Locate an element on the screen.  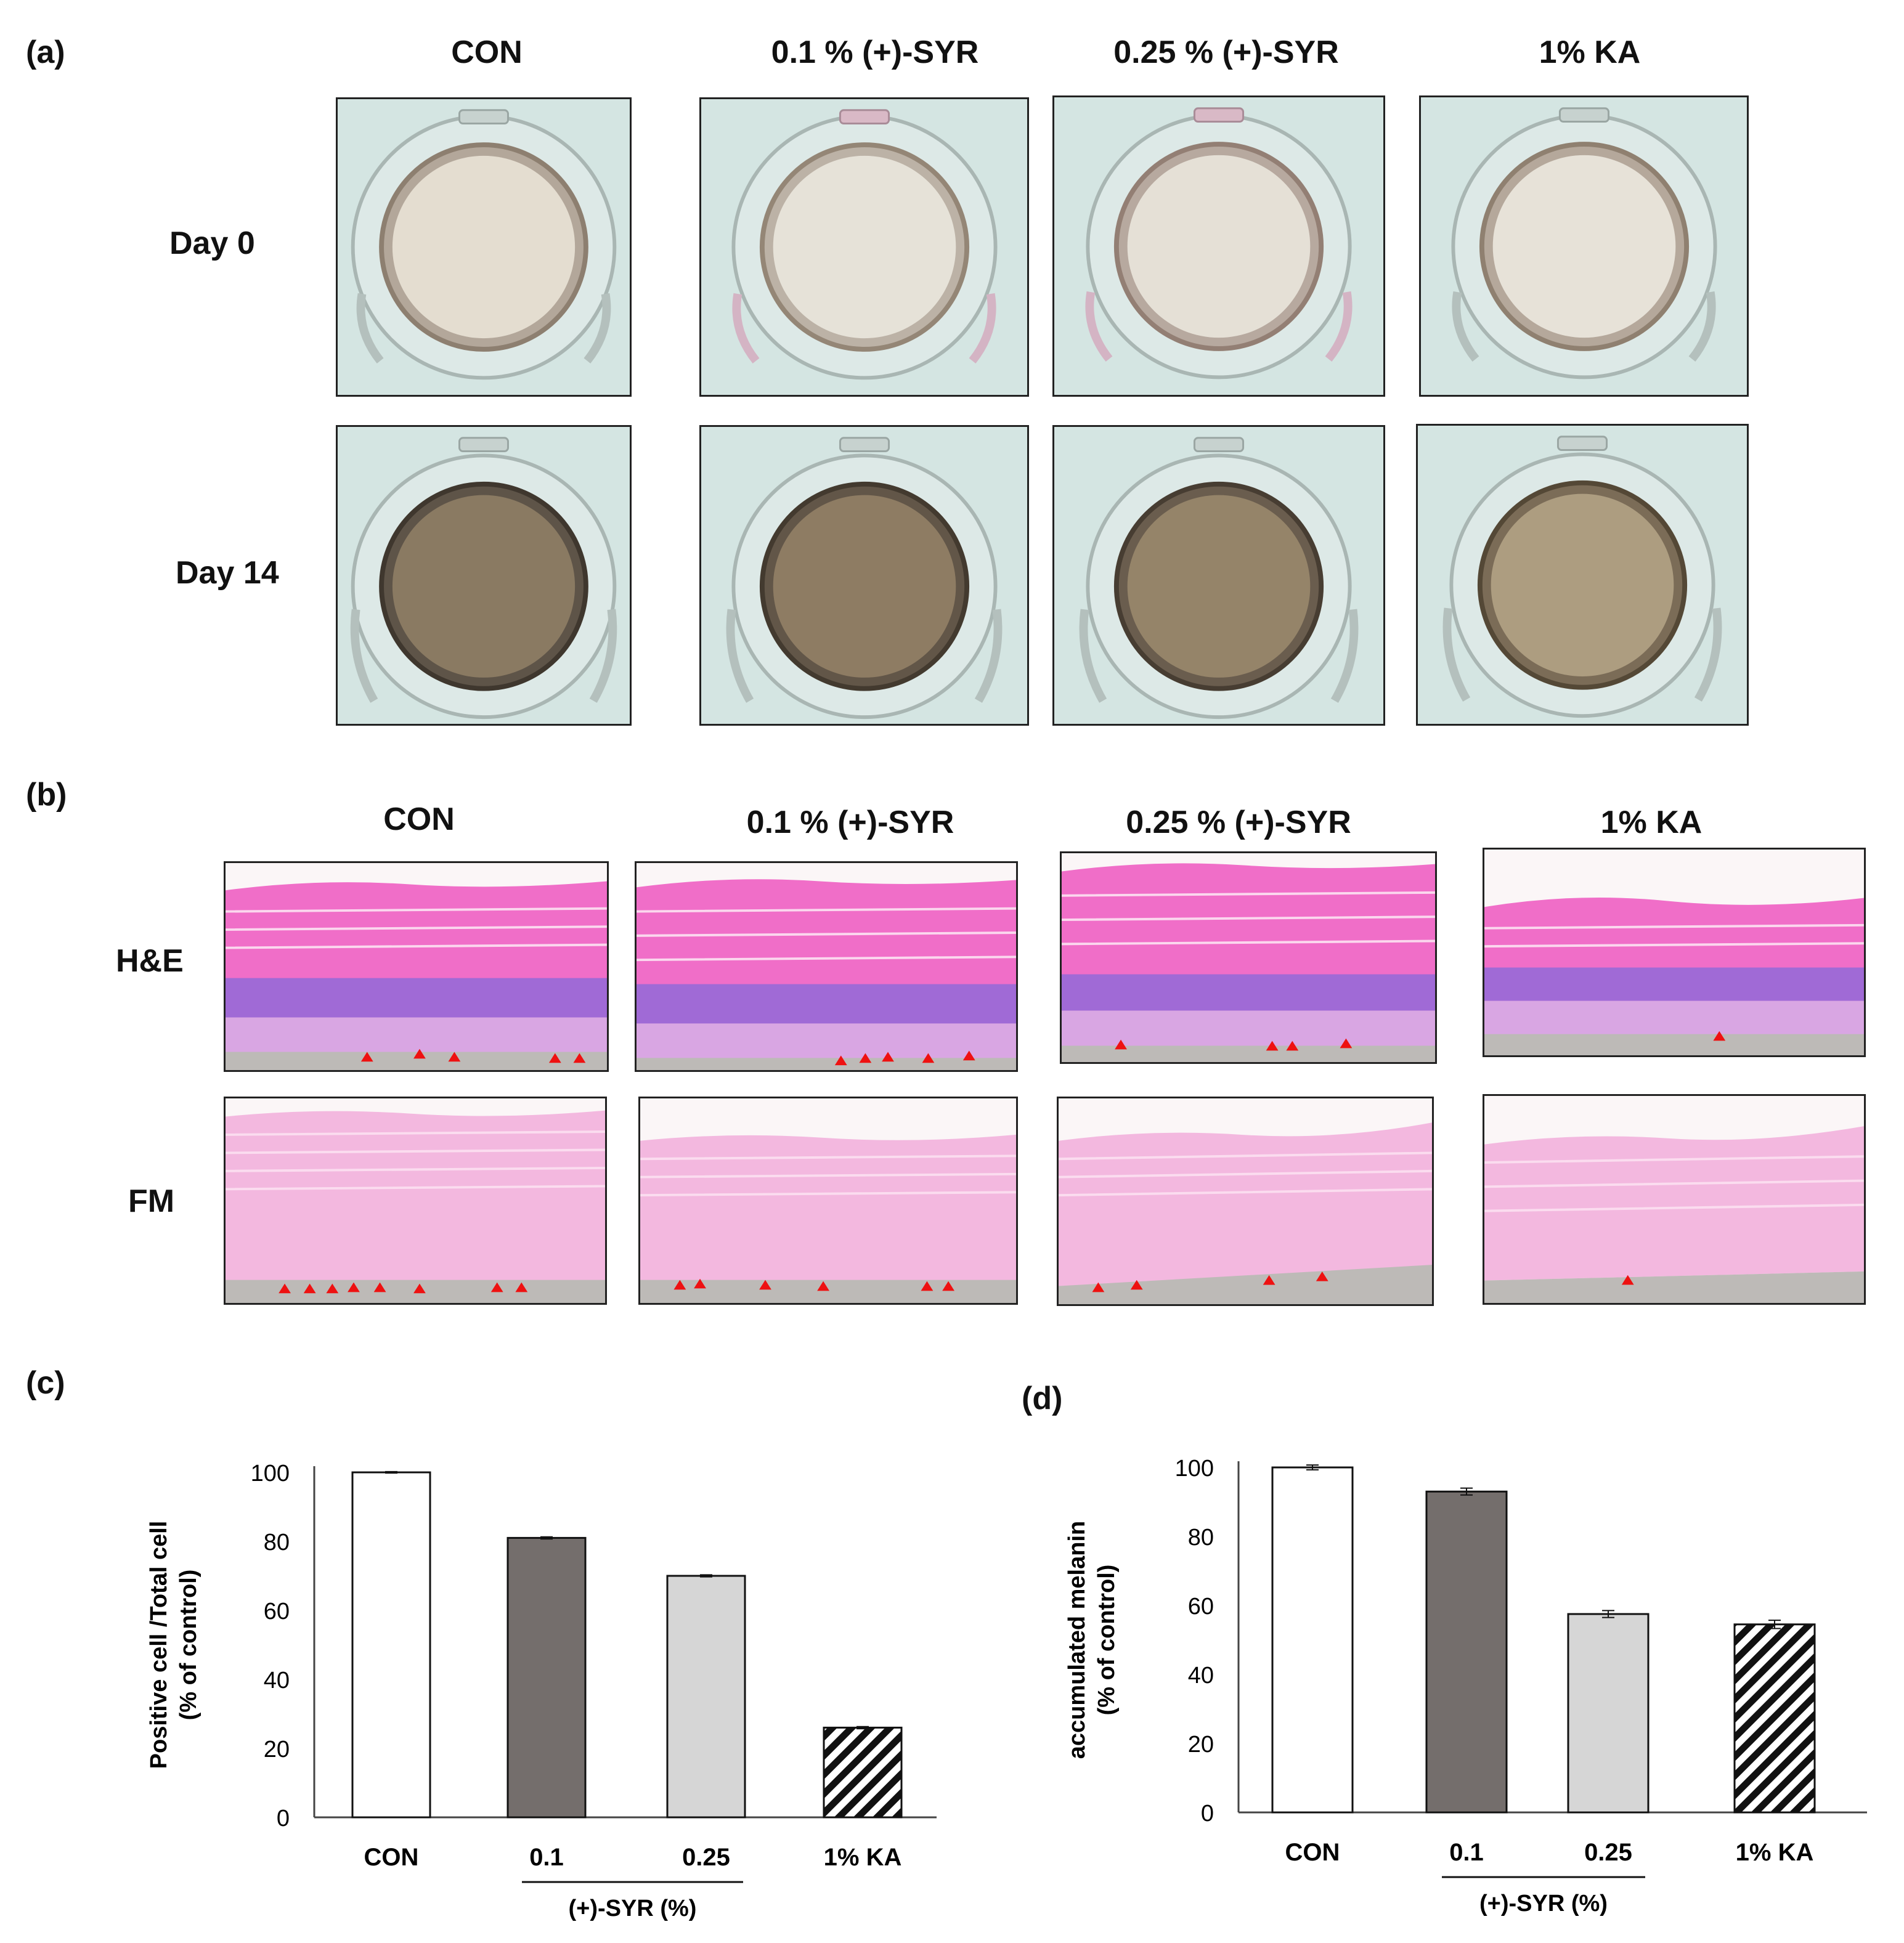
panel-b-row-he: H&E is located at coordinates (150, 961).